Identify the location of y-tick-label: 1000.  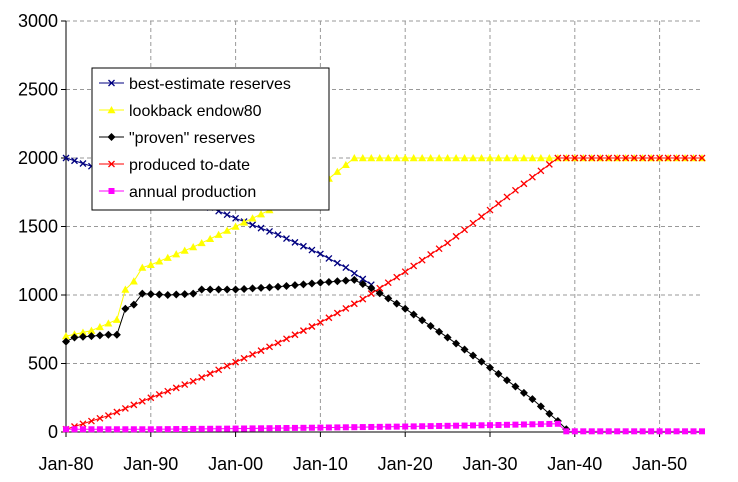
(38, 295).